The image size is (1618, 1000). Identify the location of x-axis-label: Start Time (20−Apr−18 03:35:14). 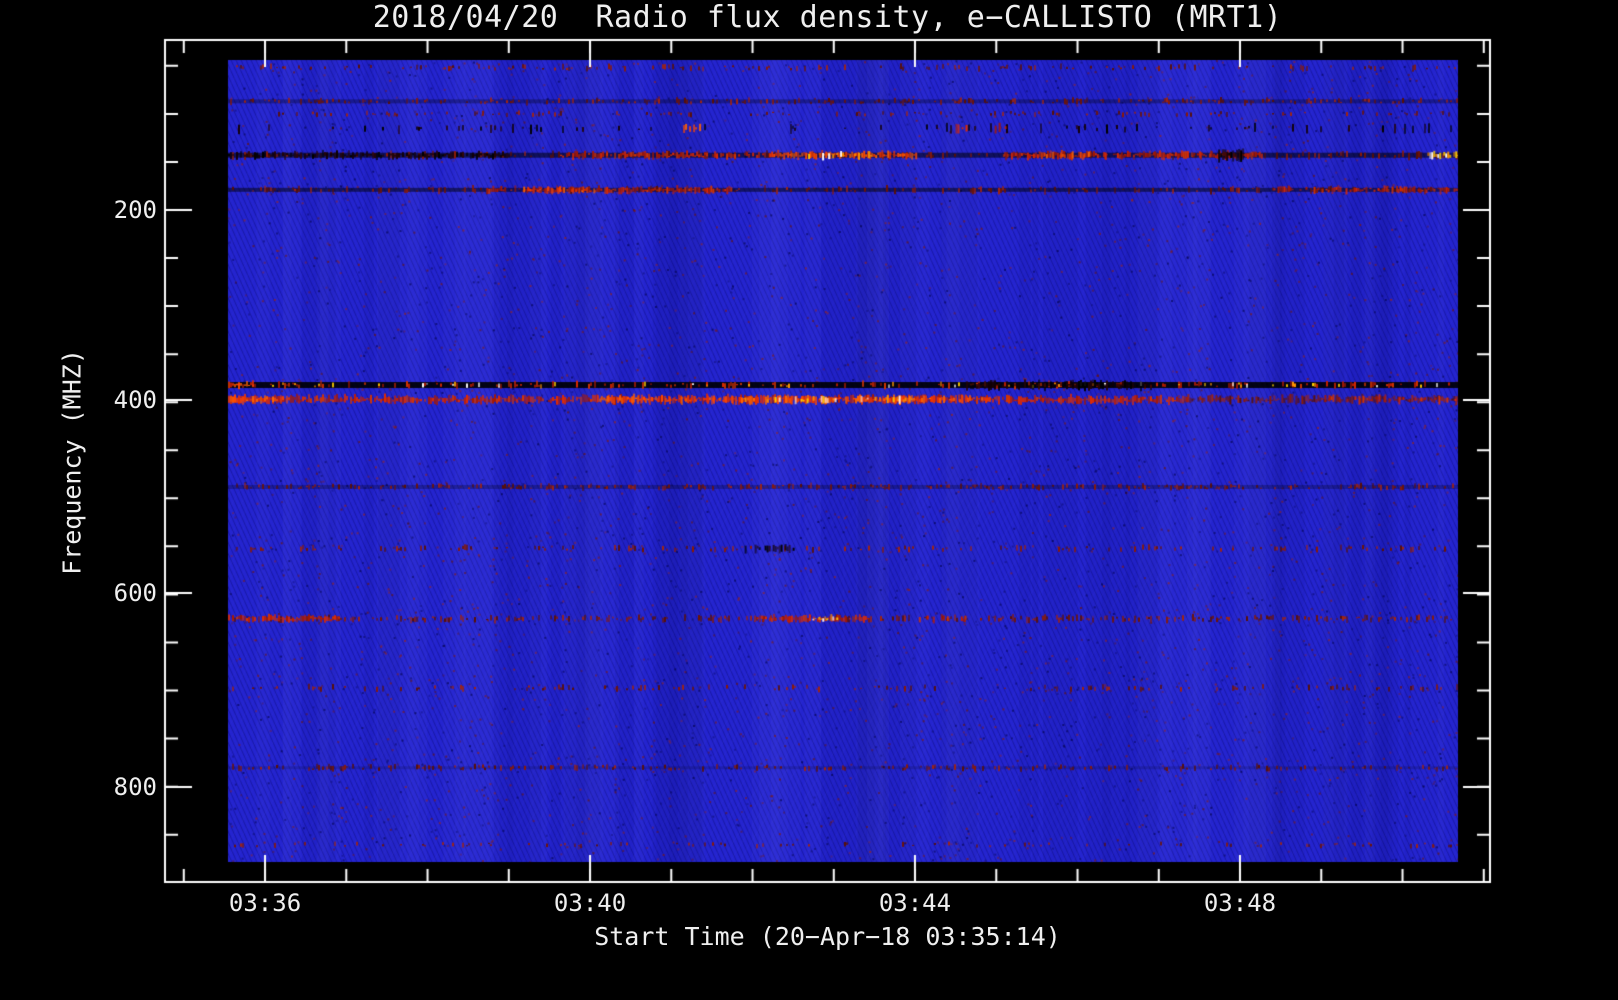
(827, 936).